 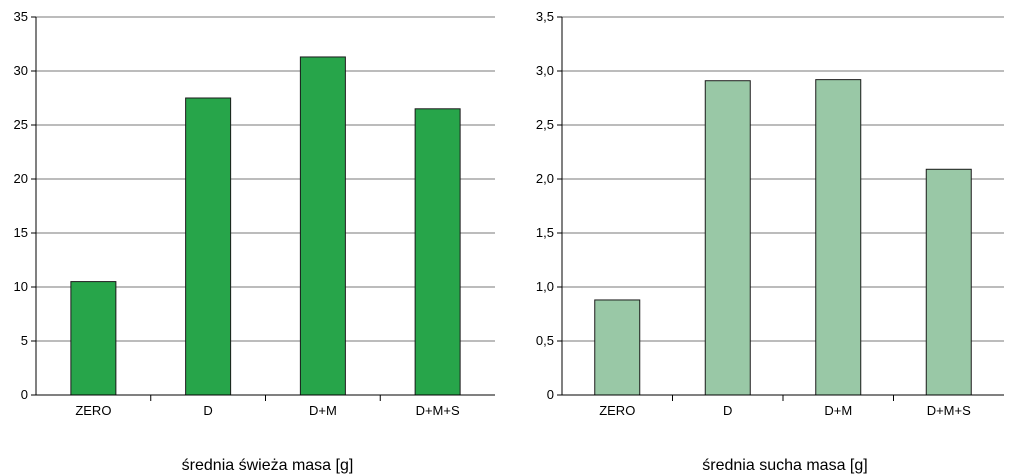 I want to click on y-tick-label: 1,0, so click(x=545, y=286).